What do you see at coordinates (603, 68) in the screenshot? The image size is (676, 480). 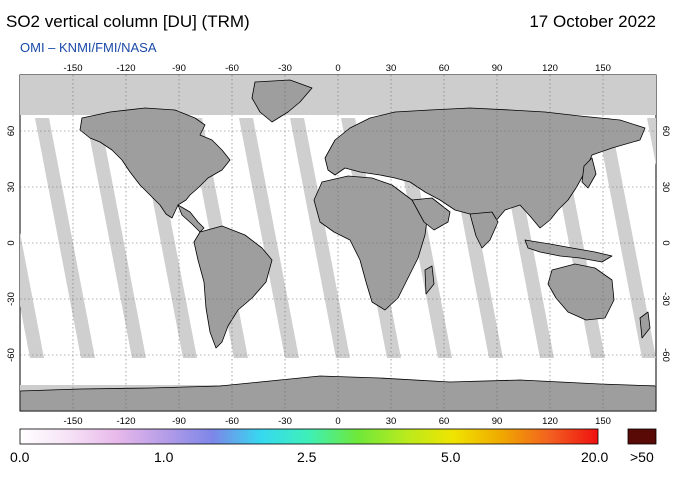 I see `lon-tick-label-top: 150` at bounding box center [603, 68].